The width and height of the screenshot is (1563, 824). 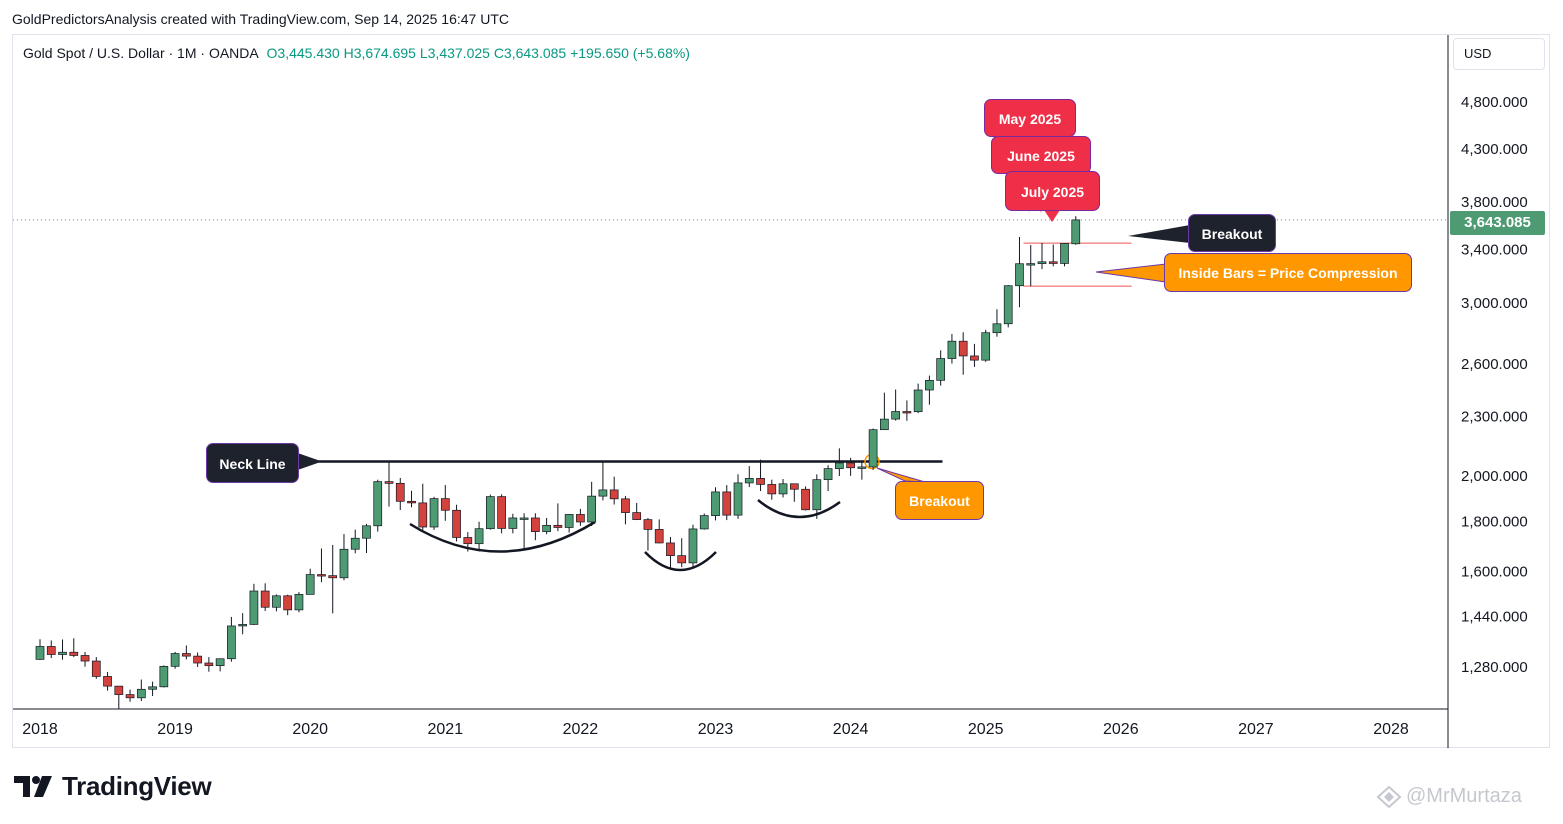 What do you see at coordinates (1052, 191) in the screenshot?
I see `july-2025-callout: July 2025` at bounding box center [1052, 191].